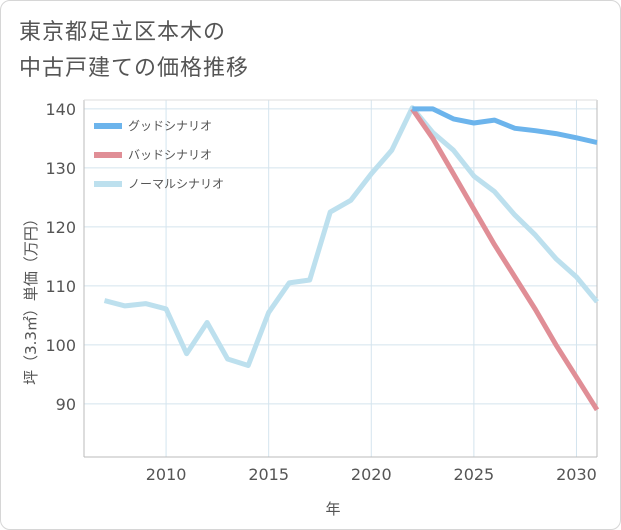 The width and height of the screenshot is (621, 530). What do you see at coordinates (60, 227) in the screenshot?
I see `y-tick-label-120: 120` at bounding box center [60, 227].